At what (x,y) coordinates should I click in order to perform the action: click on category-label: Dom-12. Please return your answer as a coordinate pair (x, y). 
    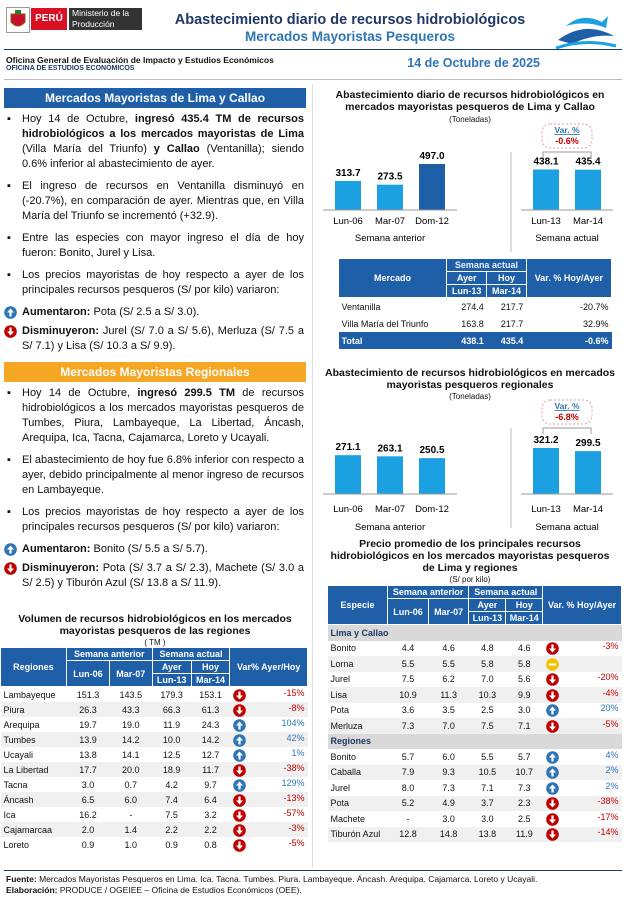
    Looking at the image, I should click on (432, 509).